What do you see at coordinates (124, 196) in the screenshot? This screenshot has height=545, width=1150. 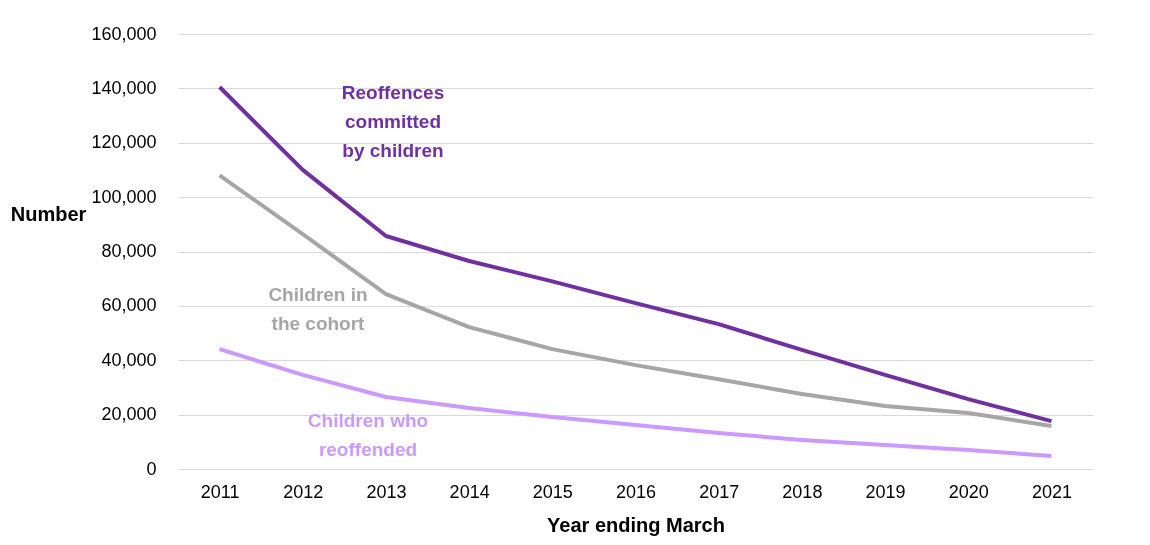 I see `y-tick-label: 100,000` at bounding box center [124, 196].